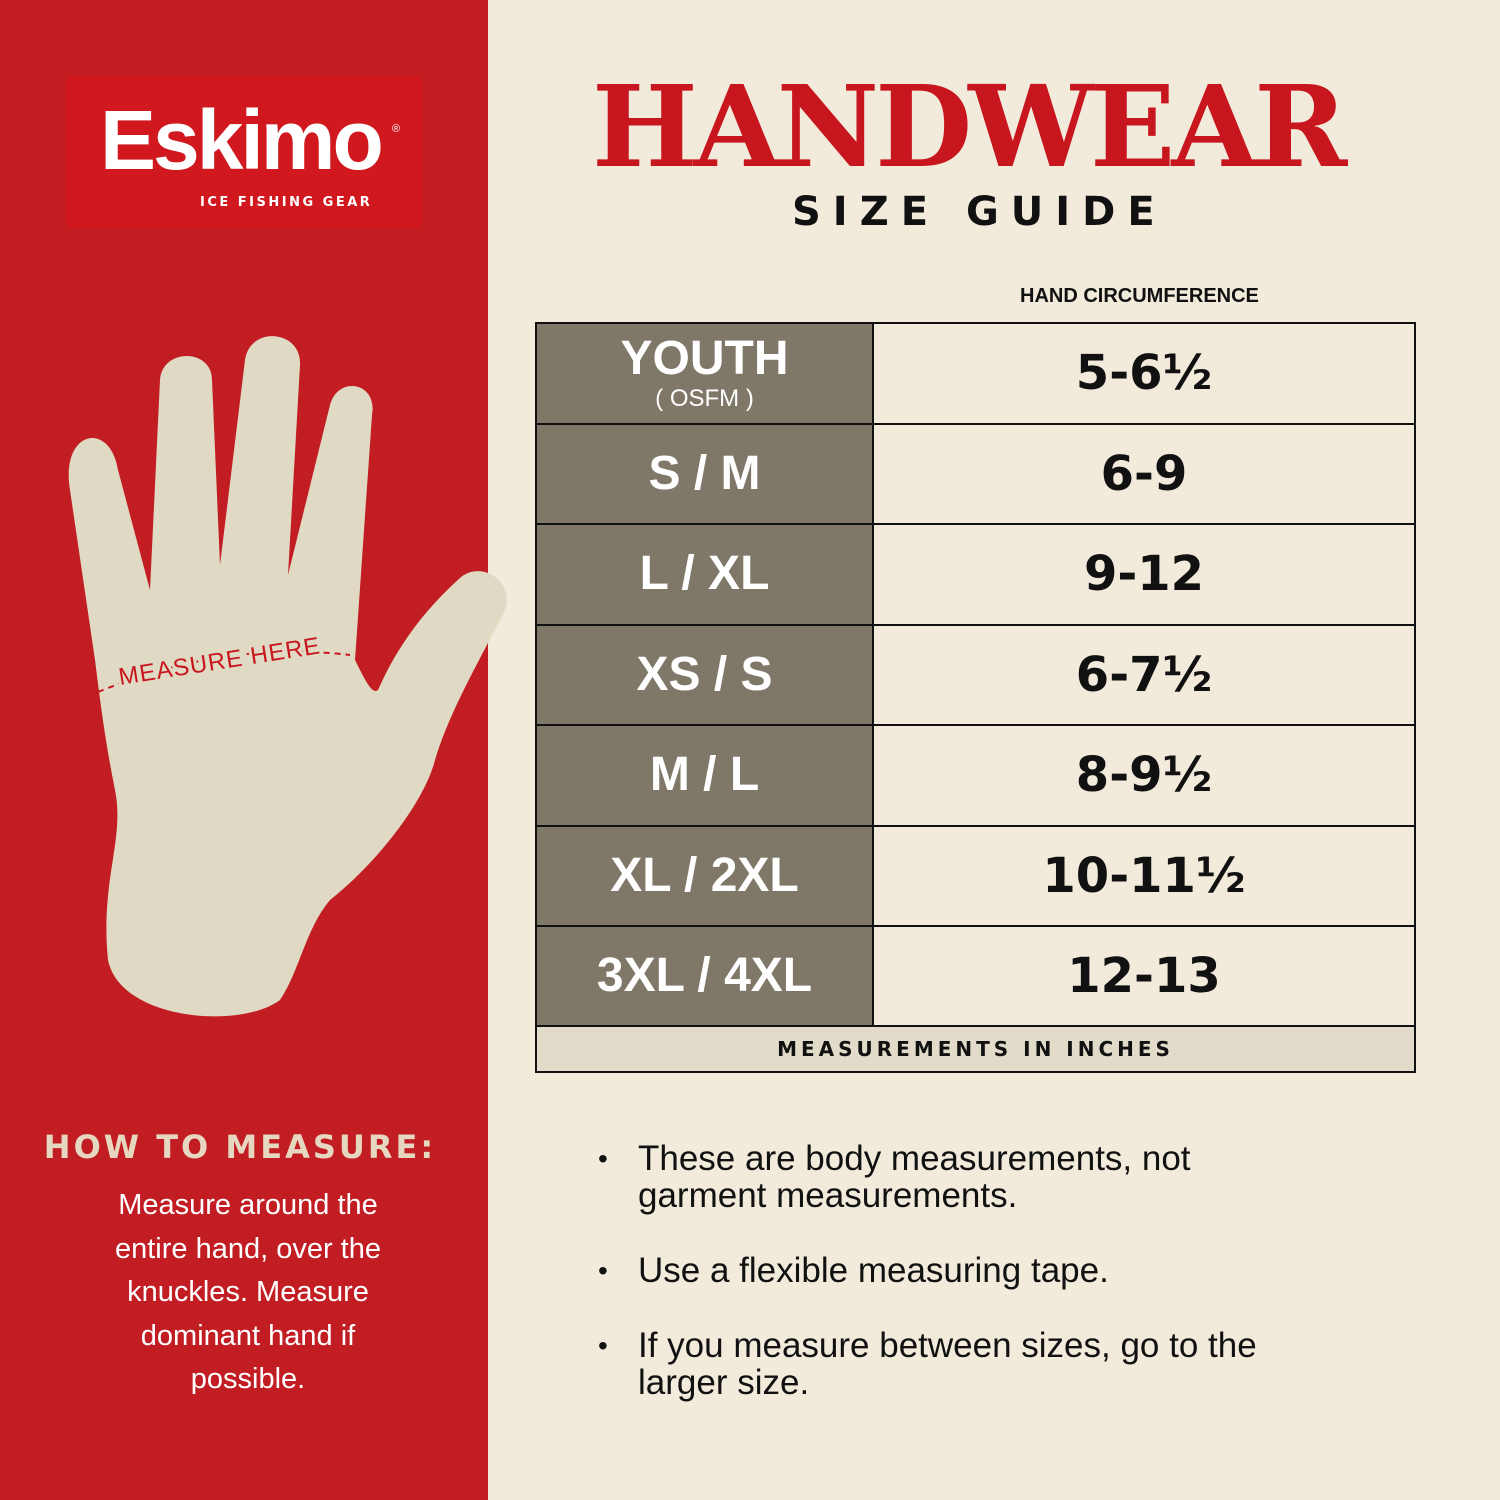  Describe the element at coordinates (704, 359) in the screenshot. I see `size-label: YOUTH` at that location.